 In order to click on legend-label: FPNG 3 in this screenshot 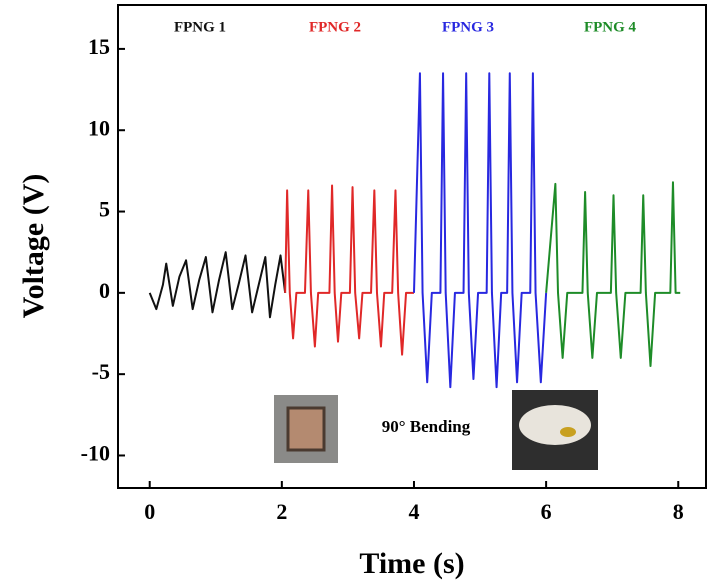, I will do `click(468, 27)`.